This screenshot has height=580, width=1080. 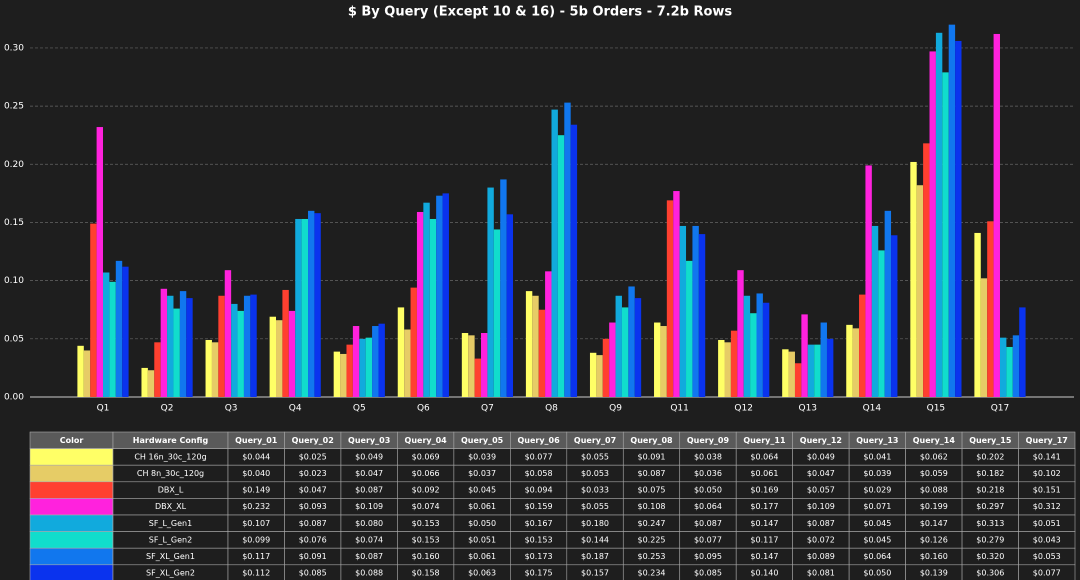 What do you see at coordinates (708, 456) in the screenshot?
I see `value-label: $0.038` at bounding box center [708, 456].